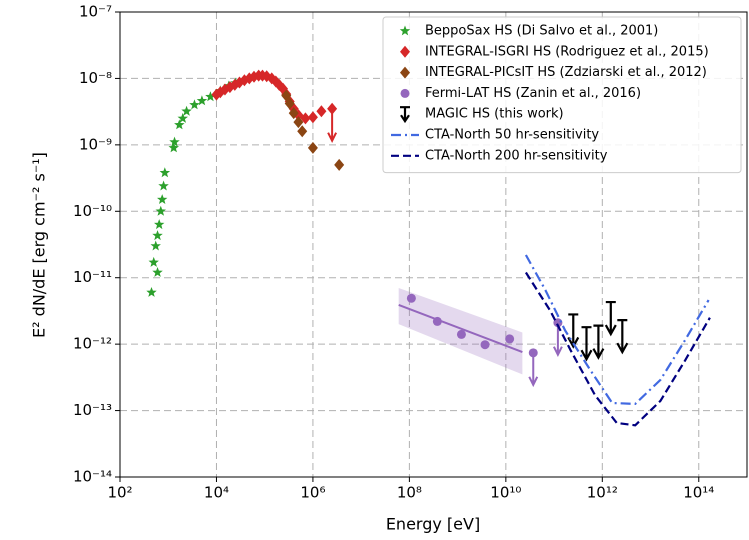  What do you see at coordinates (92, 211) in the screenshot?
I see `y-tick-label: 10⁻¹⁰` at bounding box center [92, 211].